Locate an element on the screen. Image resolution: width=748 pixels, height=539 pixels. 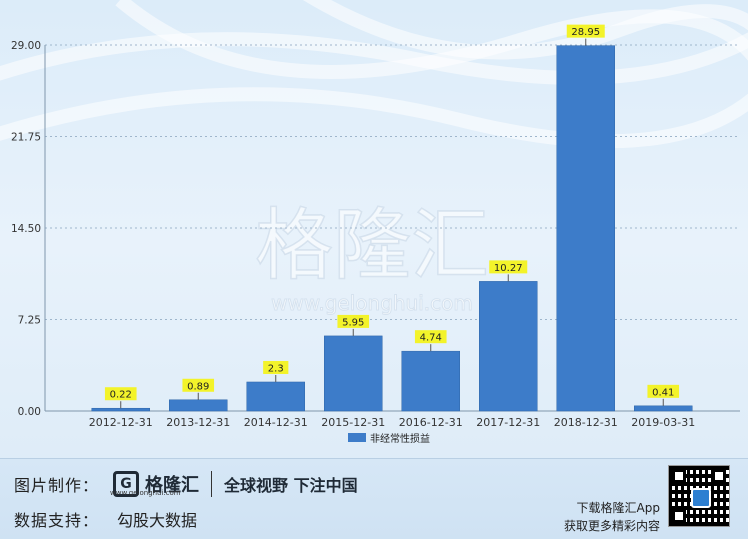
slogan: 全球视野 下注中国 is located at coordinates (291, 485).